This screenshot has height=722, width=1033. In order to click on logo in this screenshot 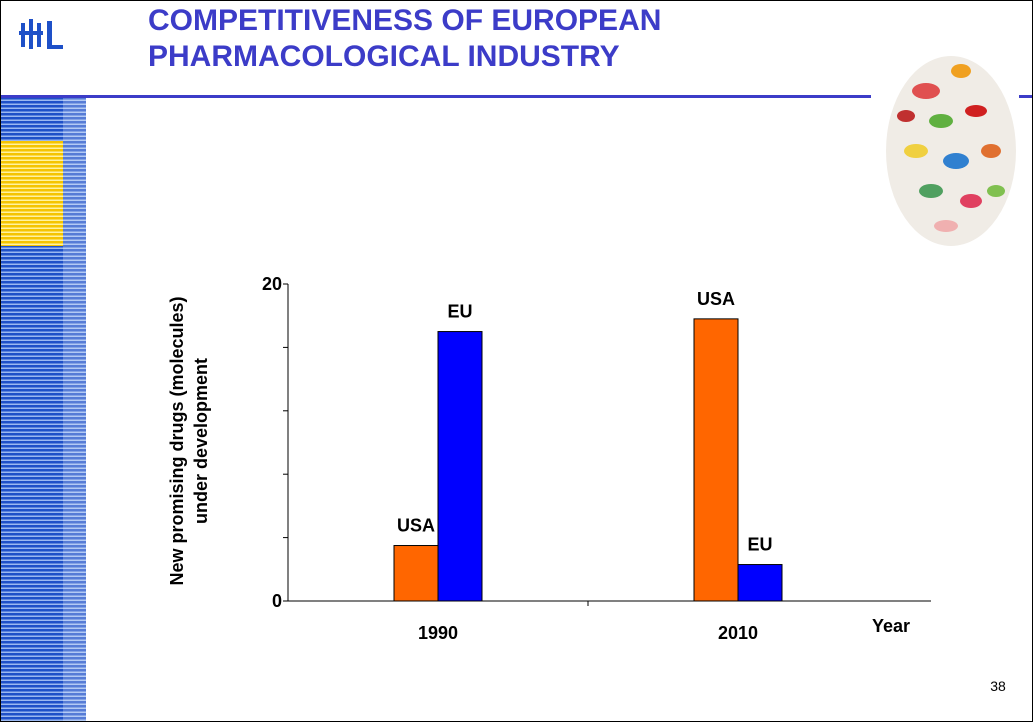, I will do `click(41, 34)`.